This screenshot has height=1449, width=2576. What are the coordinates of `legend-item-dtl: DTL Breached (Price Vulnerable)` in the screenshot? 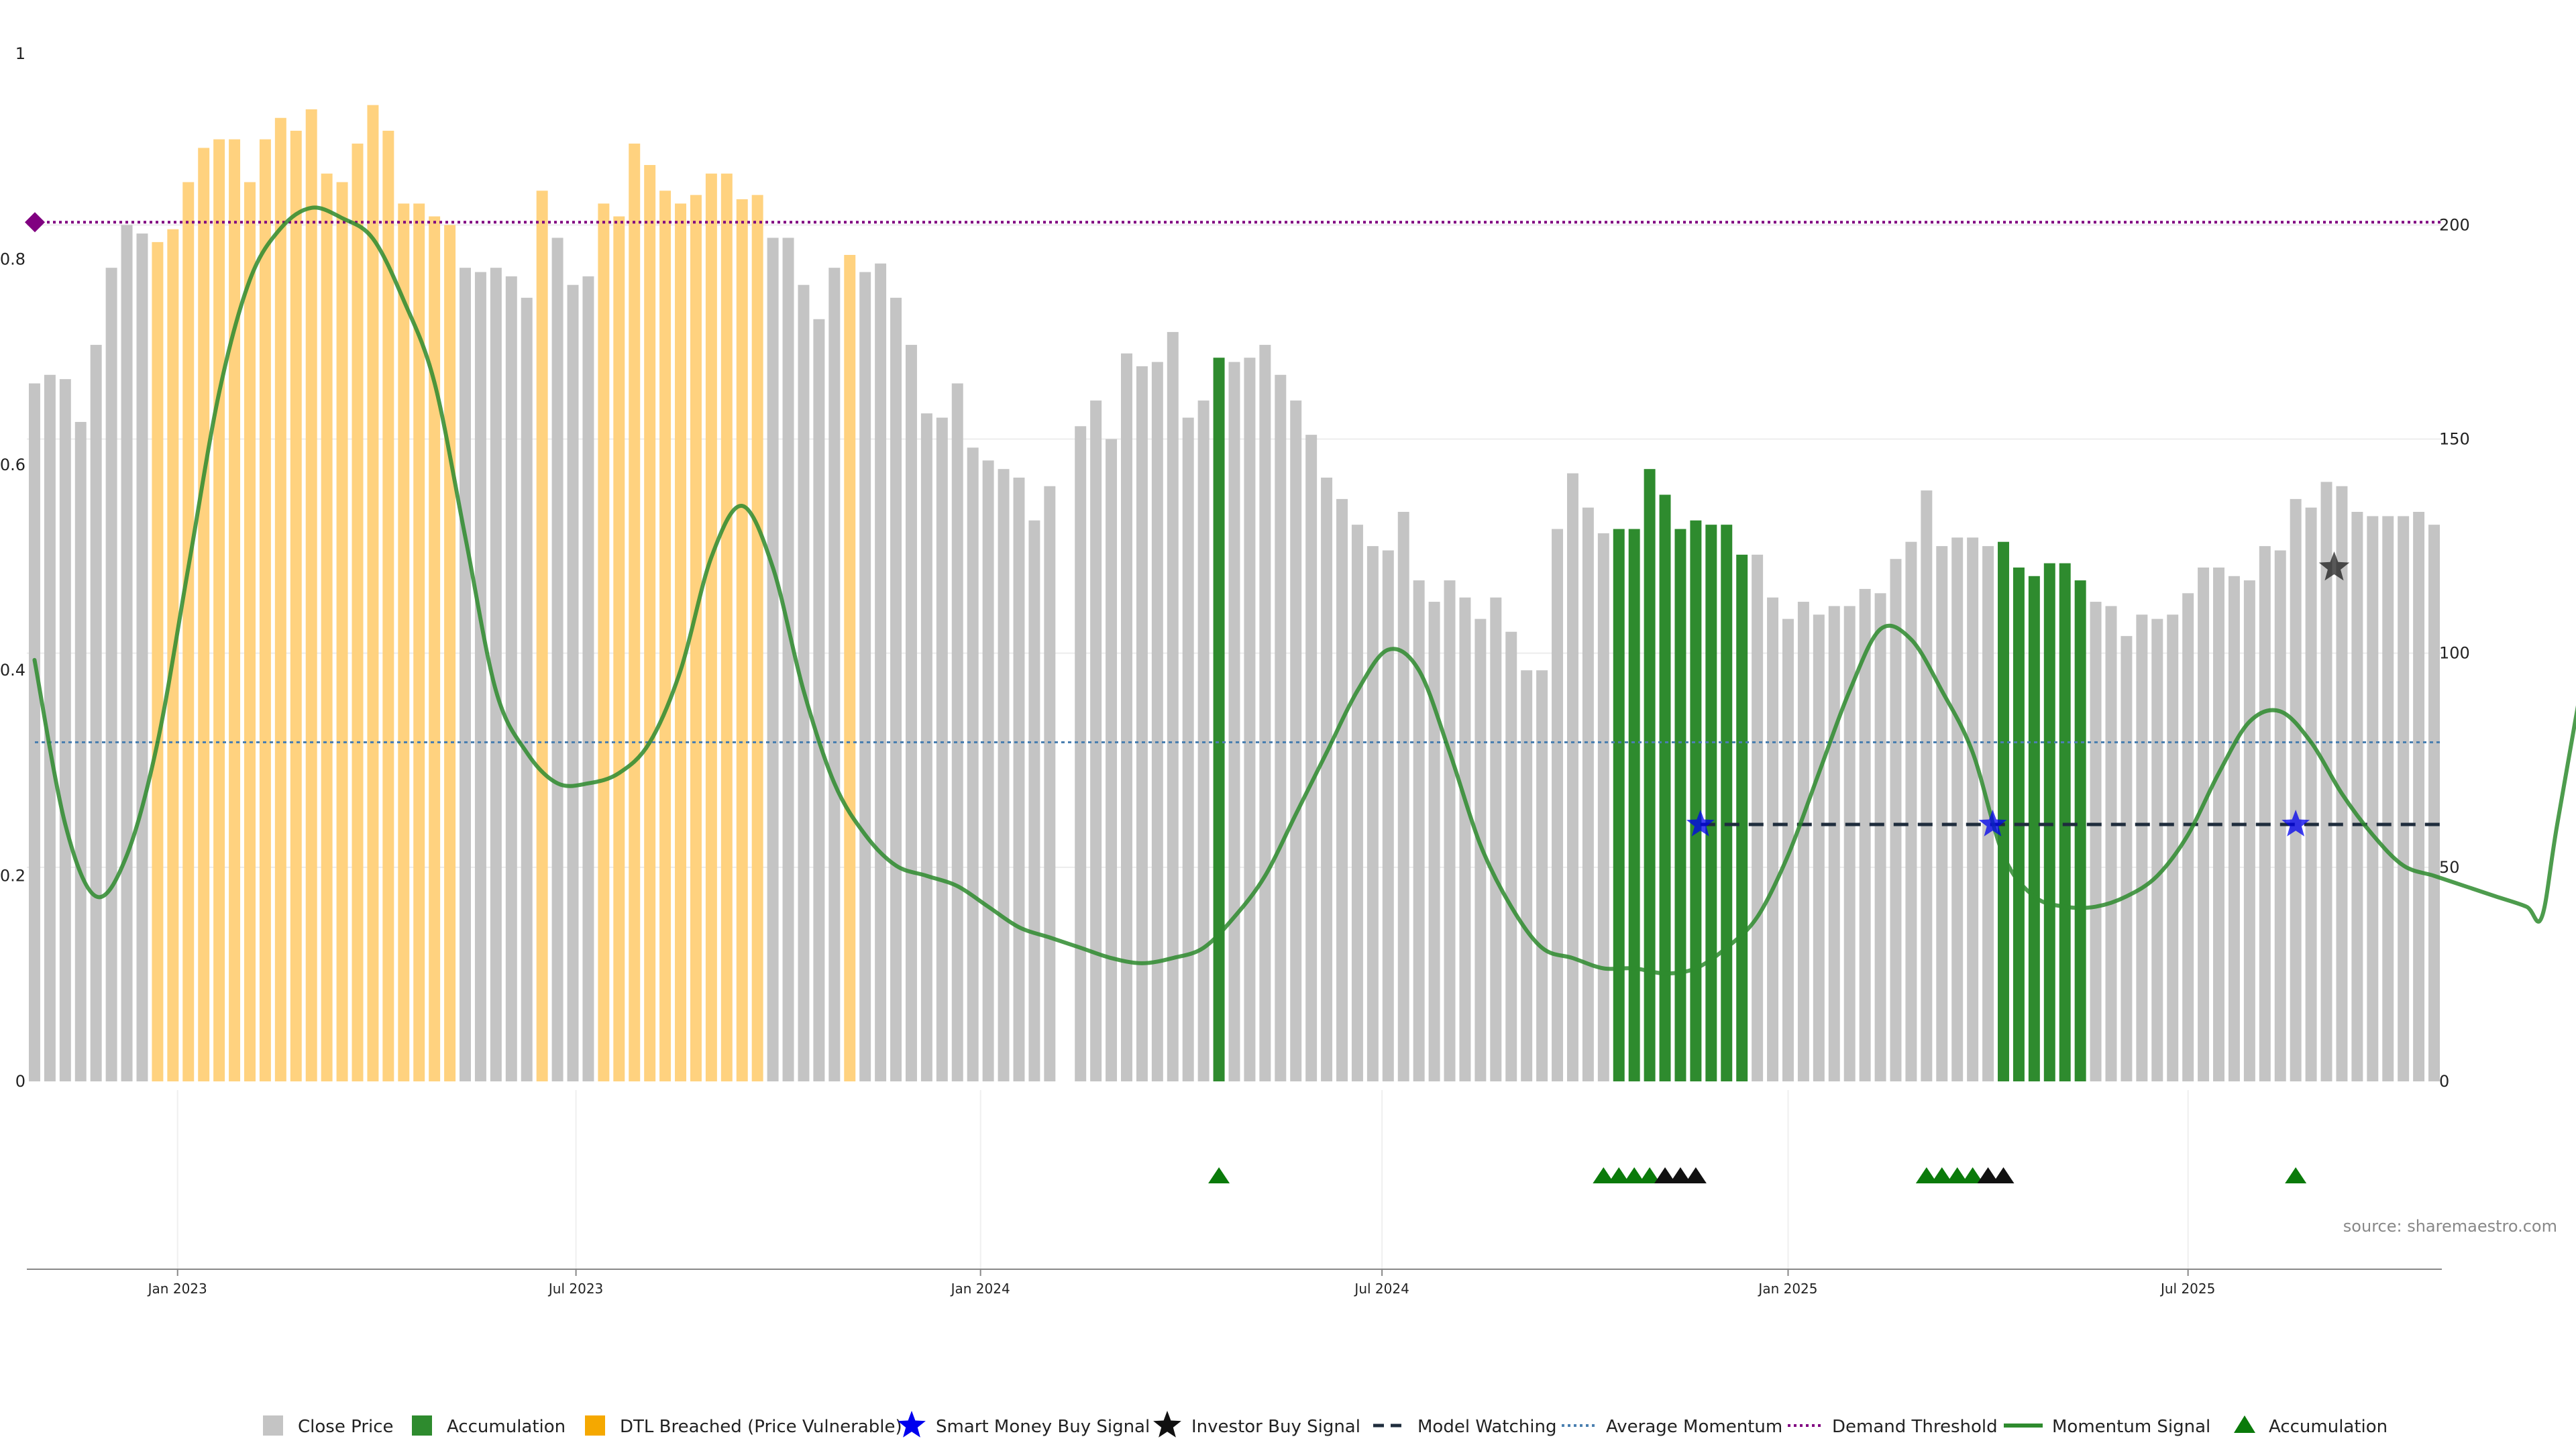 It's located at (743, 1426).